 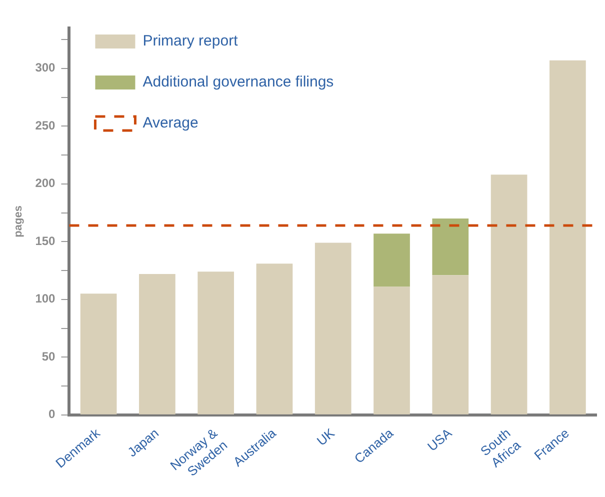 I want to click on y-tick-label: 150, so click(x=45, y=241).